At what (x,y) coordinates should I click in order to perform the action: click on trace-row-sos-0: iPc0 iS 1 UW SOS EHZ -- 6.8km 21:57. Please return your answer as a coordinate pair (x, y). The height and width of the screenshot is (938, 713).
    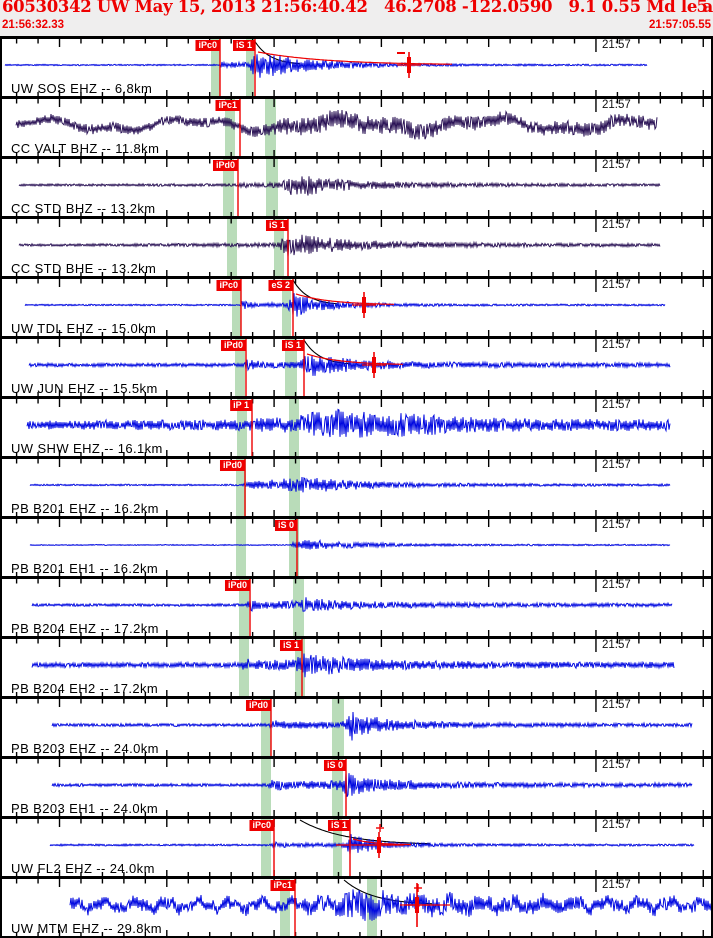
    Looking at the image, I should click on (356, 66).